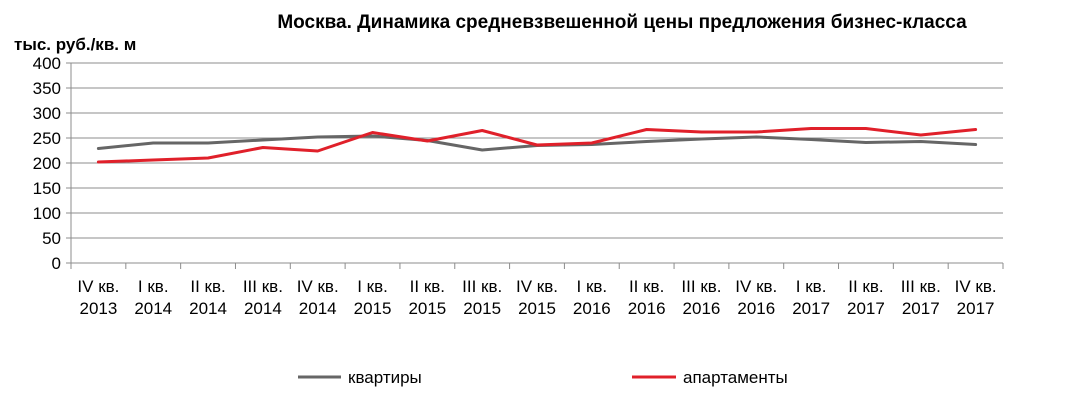 The image size is (1071, 414). Describe the element at coordinates (47, 113) in the screenshot. I see `y-tick-label: 300` at that location.